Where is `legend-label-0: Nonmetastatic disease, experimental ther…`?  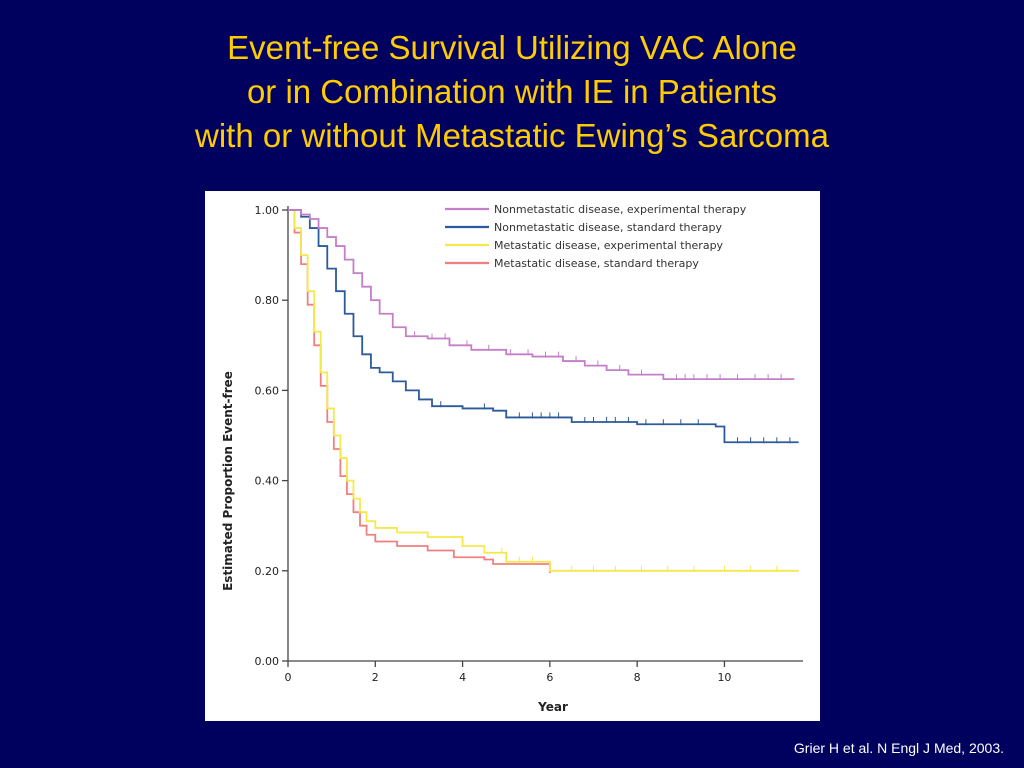
legend-label-0: Nonmetastatic disease, experimental ther… is located at coordinates (620, 209).